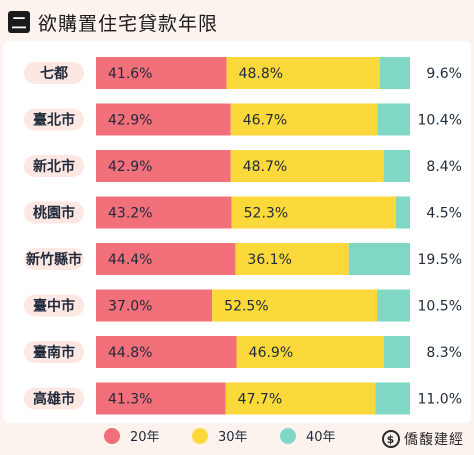  I want to click on data-label: 43.2%, so click(130, 214).